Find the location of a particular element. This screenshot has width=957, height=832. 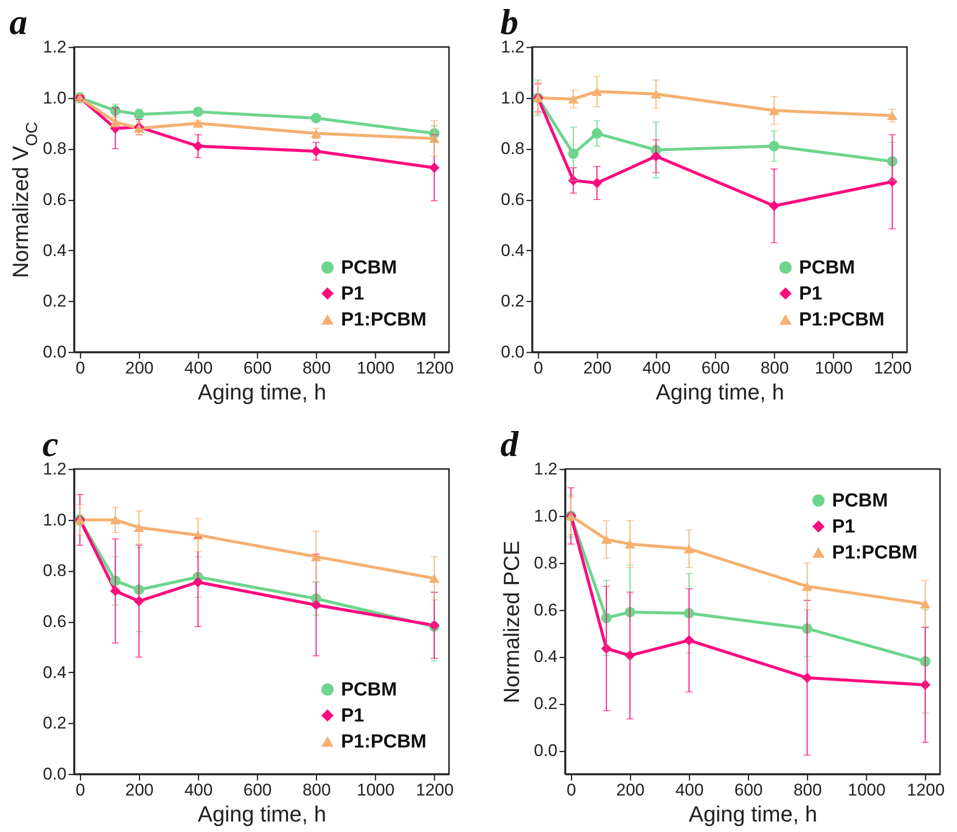

chart-title: a is located at coordinates (18, 22).